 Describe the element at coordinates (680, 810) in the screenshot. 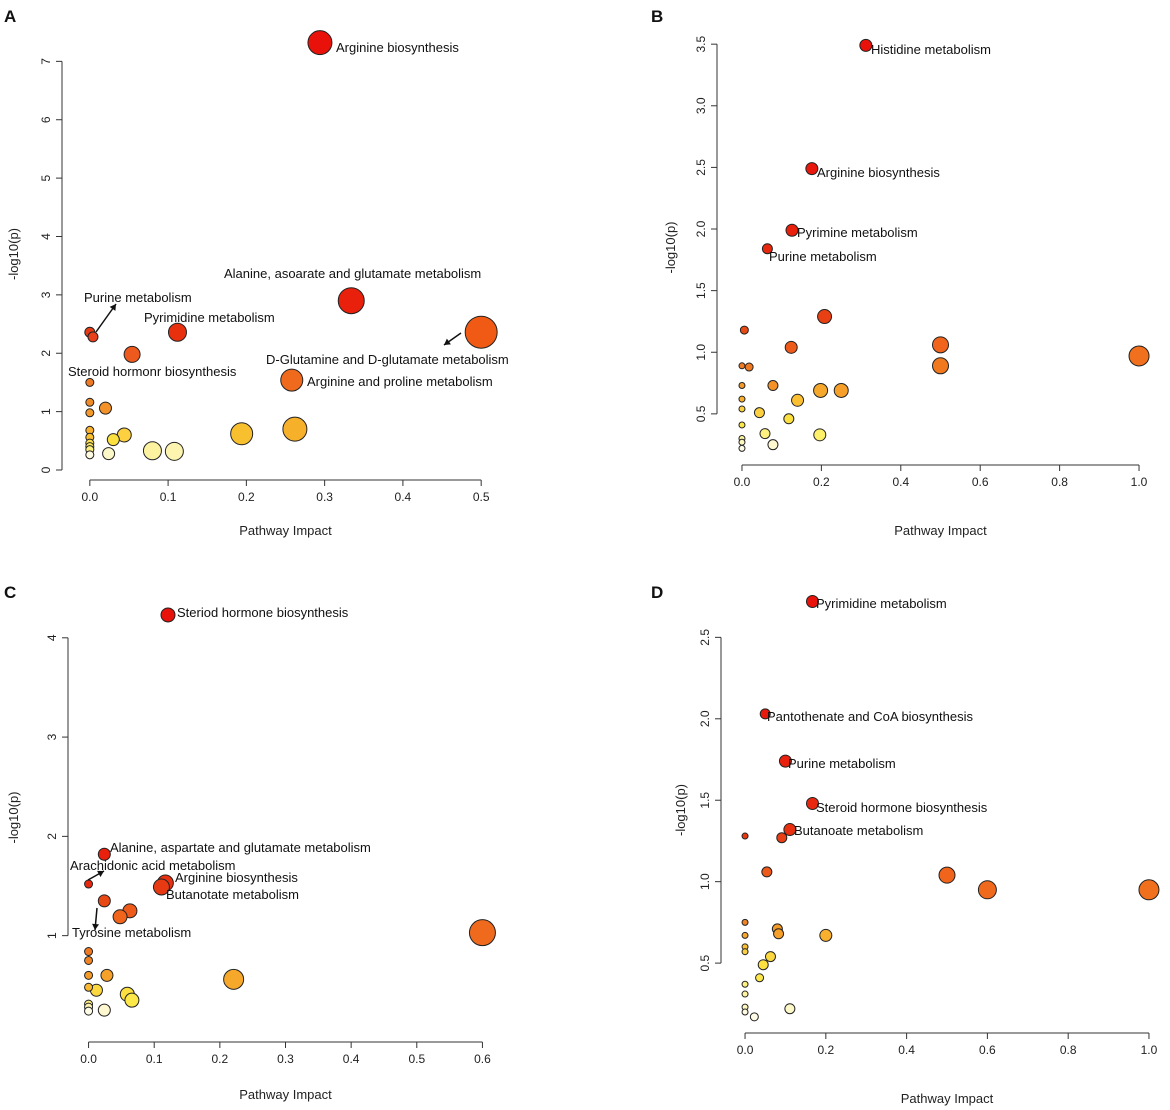

I see `y-axis-title: -log10(p)` at that location.